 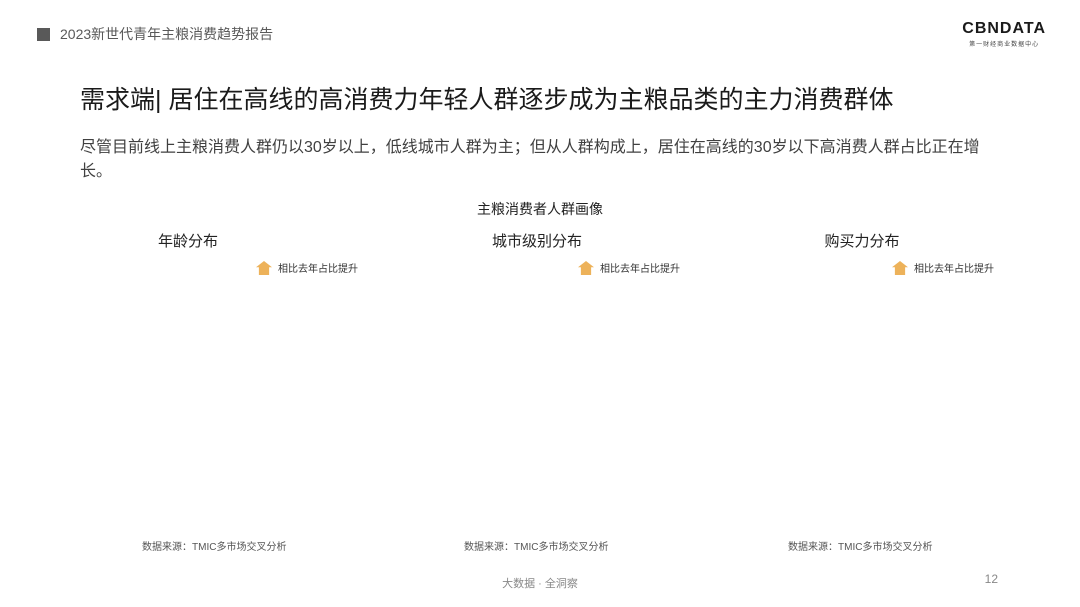 I want to click on up-arrow-icon-svg: 一线二线三线四线及以下, so click(x=586, y=267).